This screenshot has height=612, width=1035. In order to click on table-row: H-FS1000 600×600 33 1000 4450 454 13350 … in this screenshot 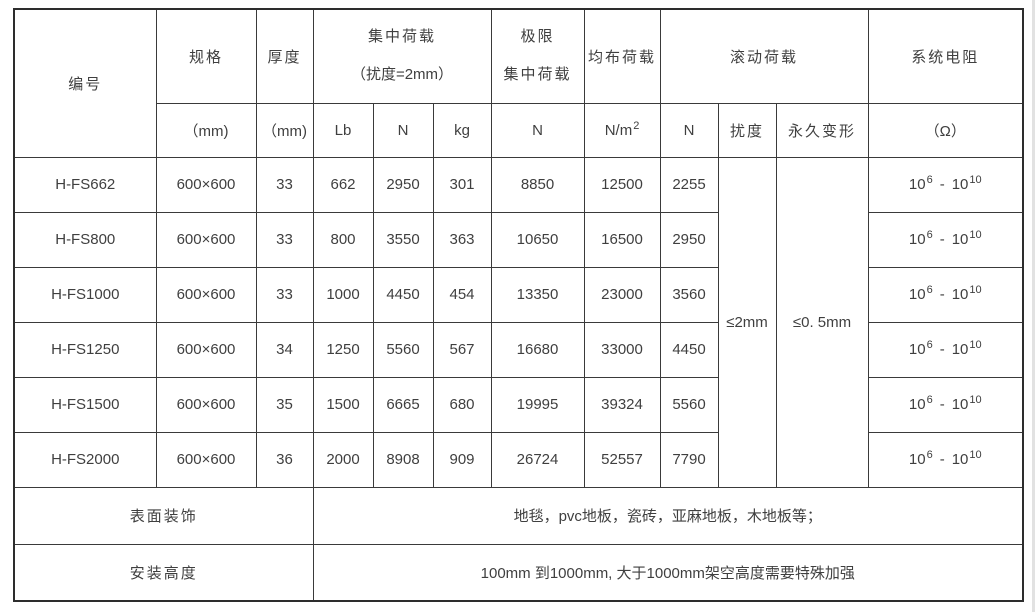, I will do `click(518, 294)`.